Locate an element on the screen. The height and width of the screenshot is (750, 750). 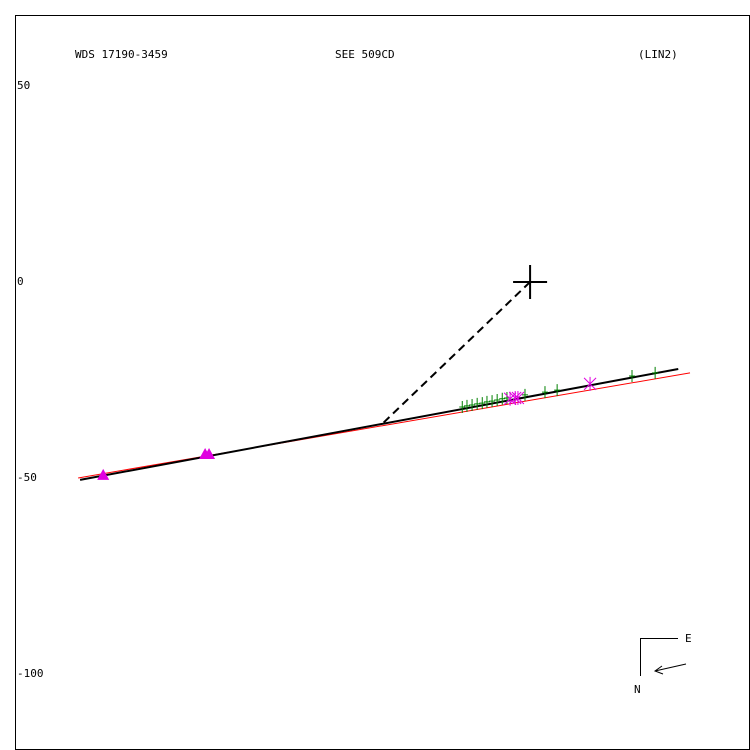
compass-arrow is located at coordinates (670, 669).